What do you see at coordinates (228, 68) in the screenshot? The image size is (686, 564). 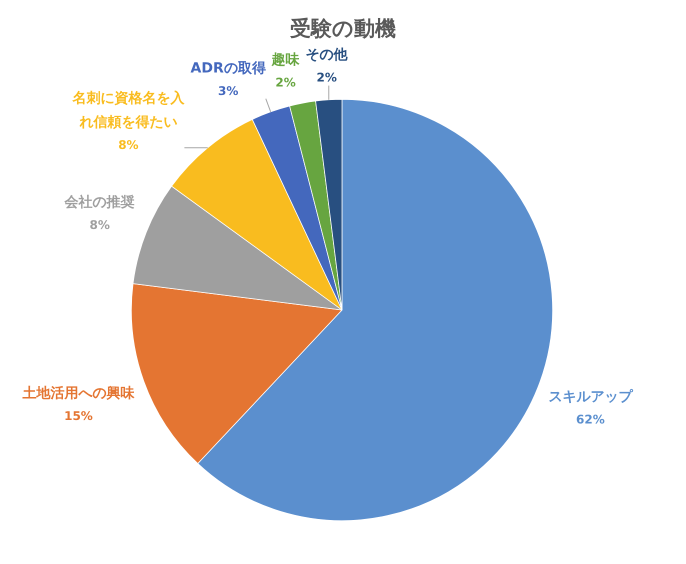 I see `slice-label: ADRの取得` at bounding box center [228, 68].